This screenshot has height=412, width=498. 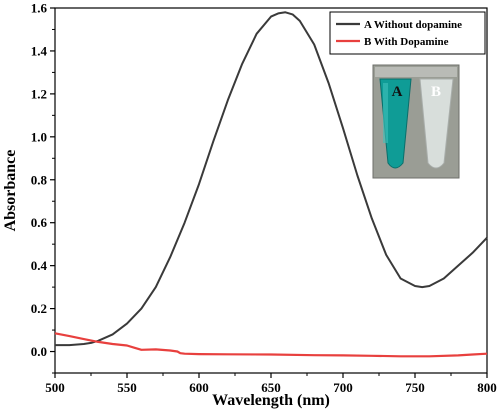 I want to click on inset-top-strip, so click(x=416, y=72).